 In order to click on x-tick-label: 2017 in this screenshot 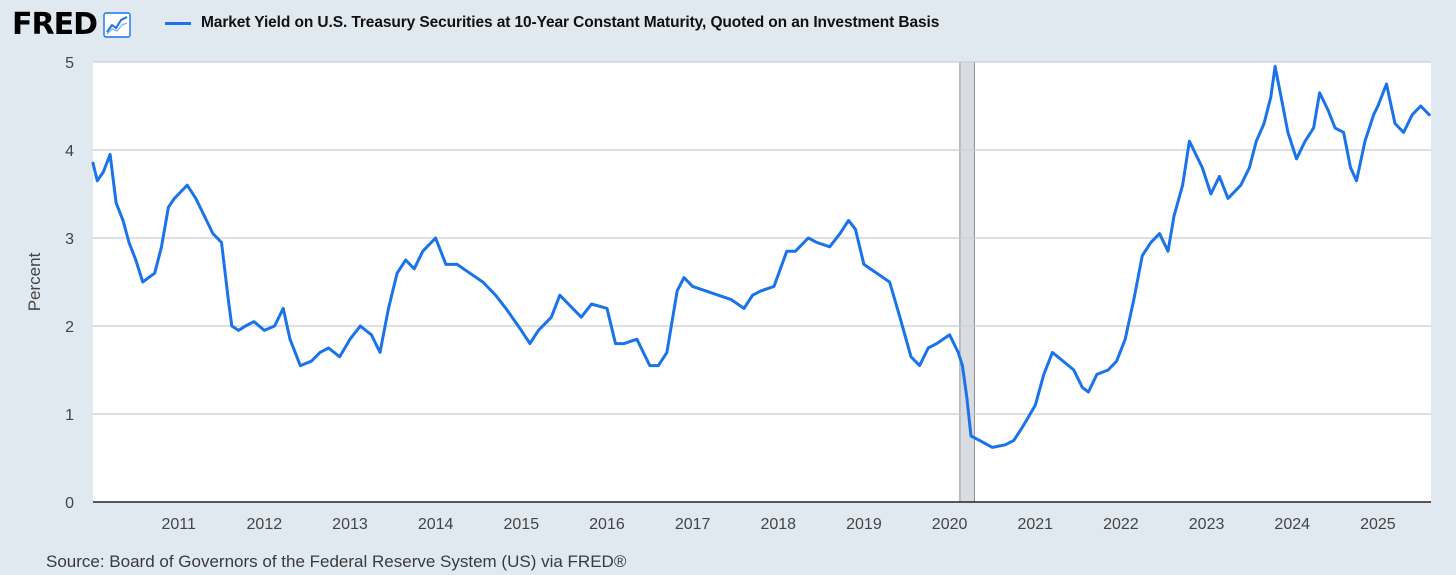, I will do `click(693, 524)`.